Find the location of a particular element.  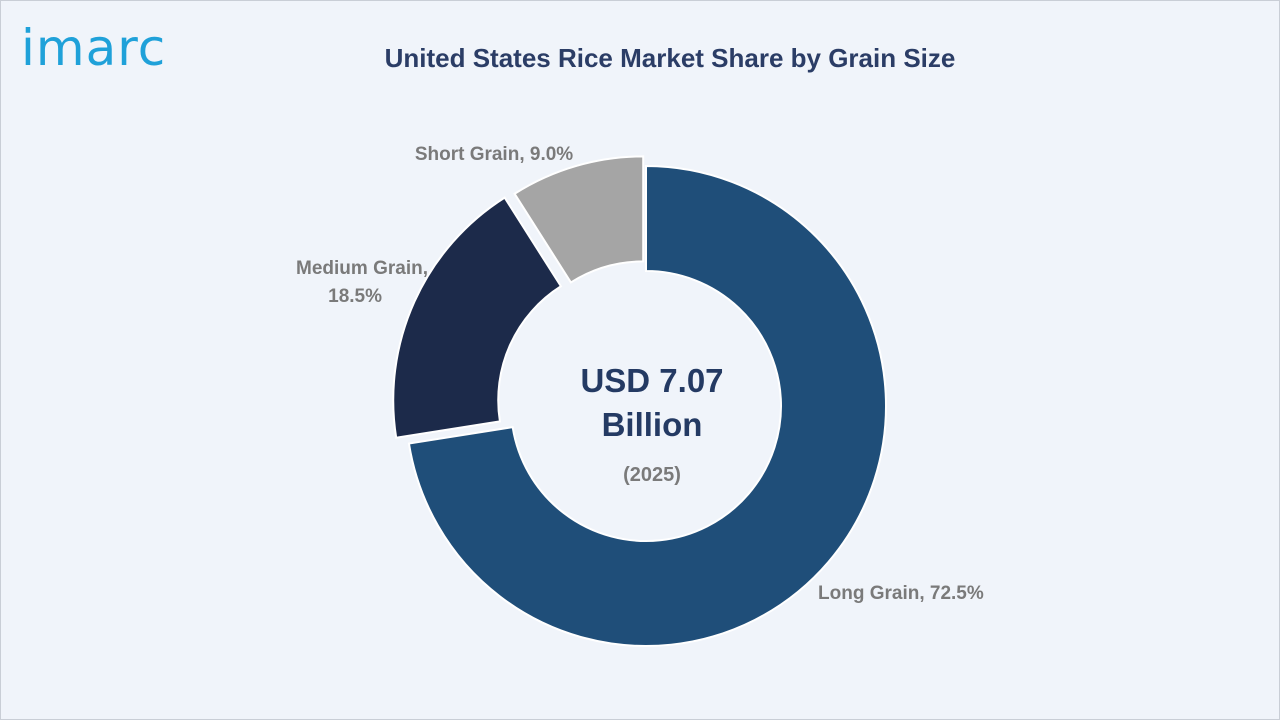

slice-label-medium-grain-line2: 18.5% is located at coordinates (355, 296).